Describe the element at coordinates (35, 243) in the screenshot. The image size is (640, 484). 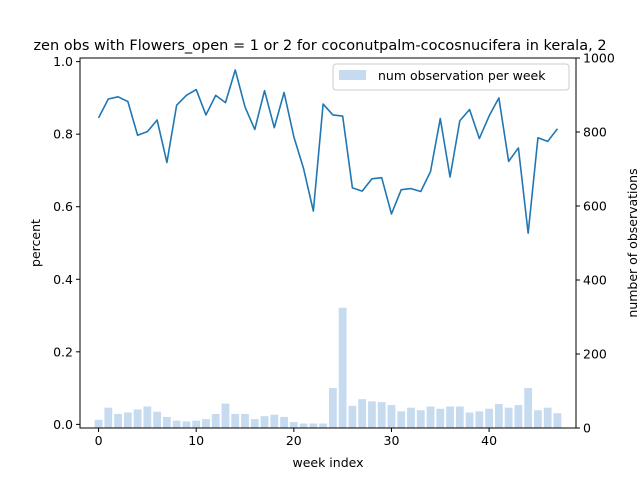
I see `y-axis-left-label: percent` at that location.